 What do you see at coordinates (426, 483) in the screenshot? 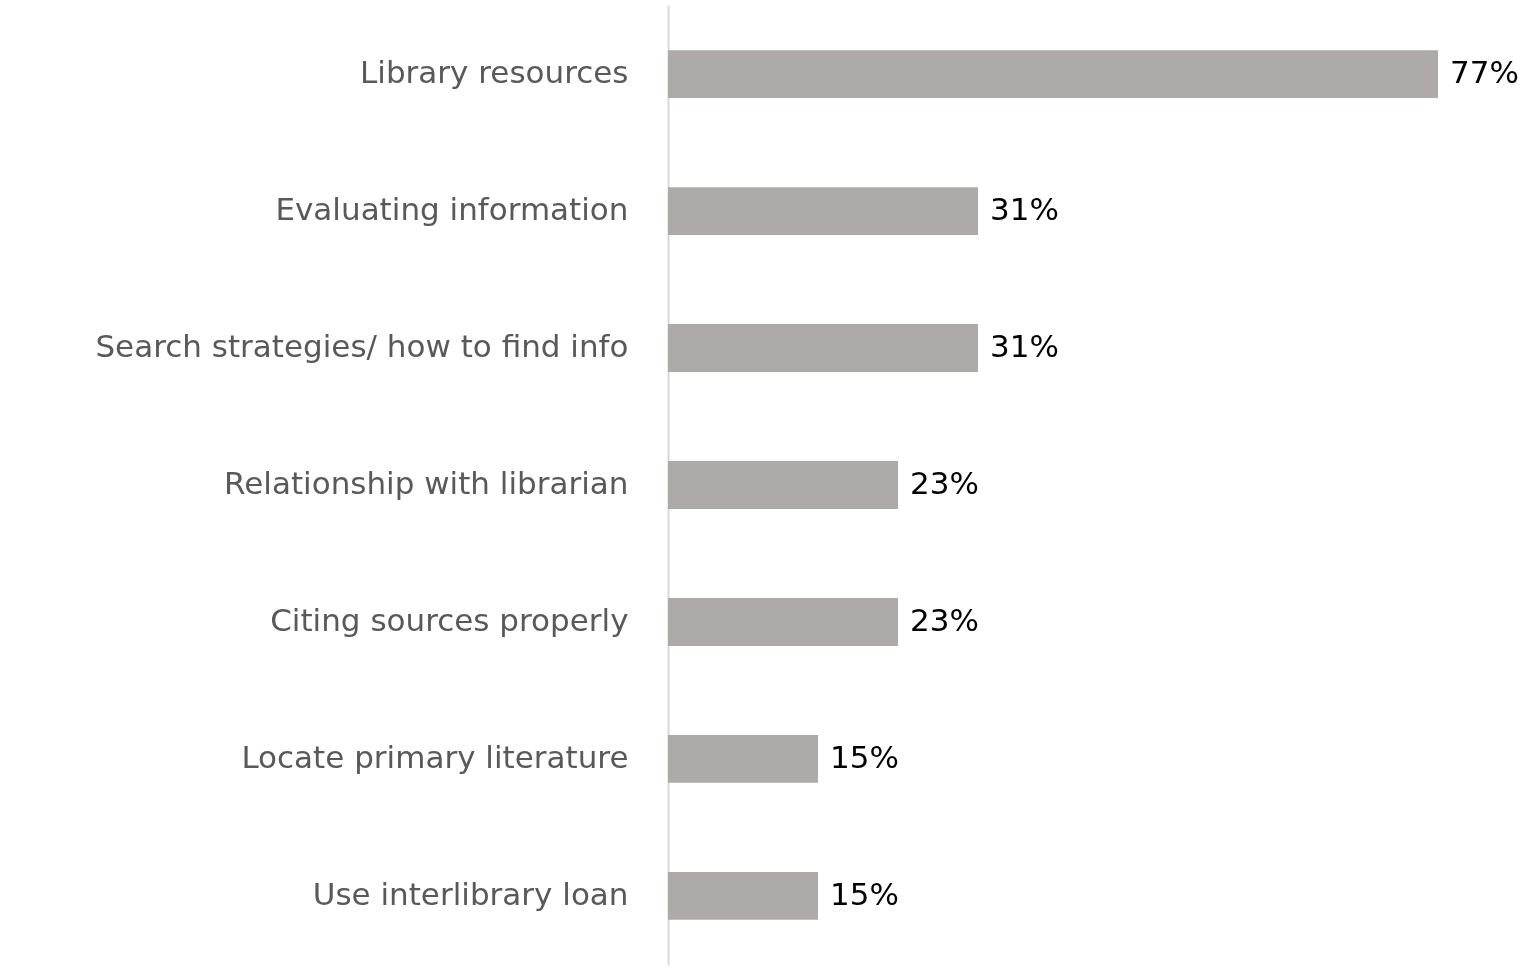
I see `y-tick-label: Relationship with librarian` at bounding box center [426, 483].